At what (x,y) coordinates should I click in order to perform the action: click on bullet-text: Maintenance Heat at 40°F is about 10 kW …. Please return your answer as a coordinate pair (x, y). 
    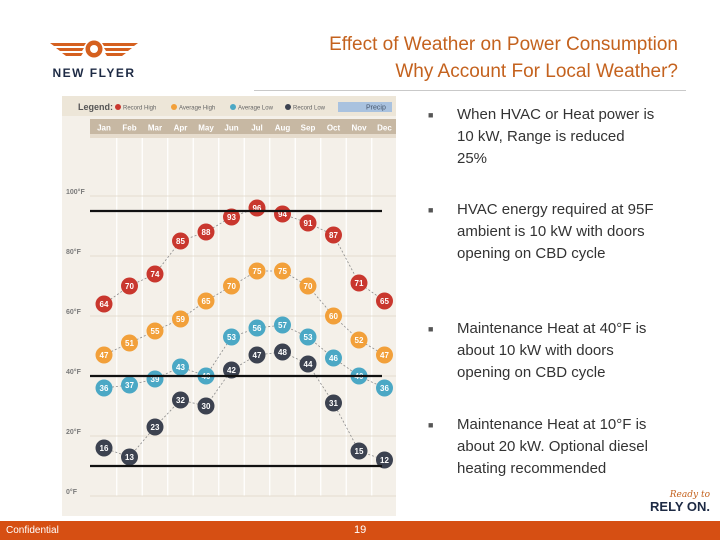
    Looking at the image, I should click on (552, 350).